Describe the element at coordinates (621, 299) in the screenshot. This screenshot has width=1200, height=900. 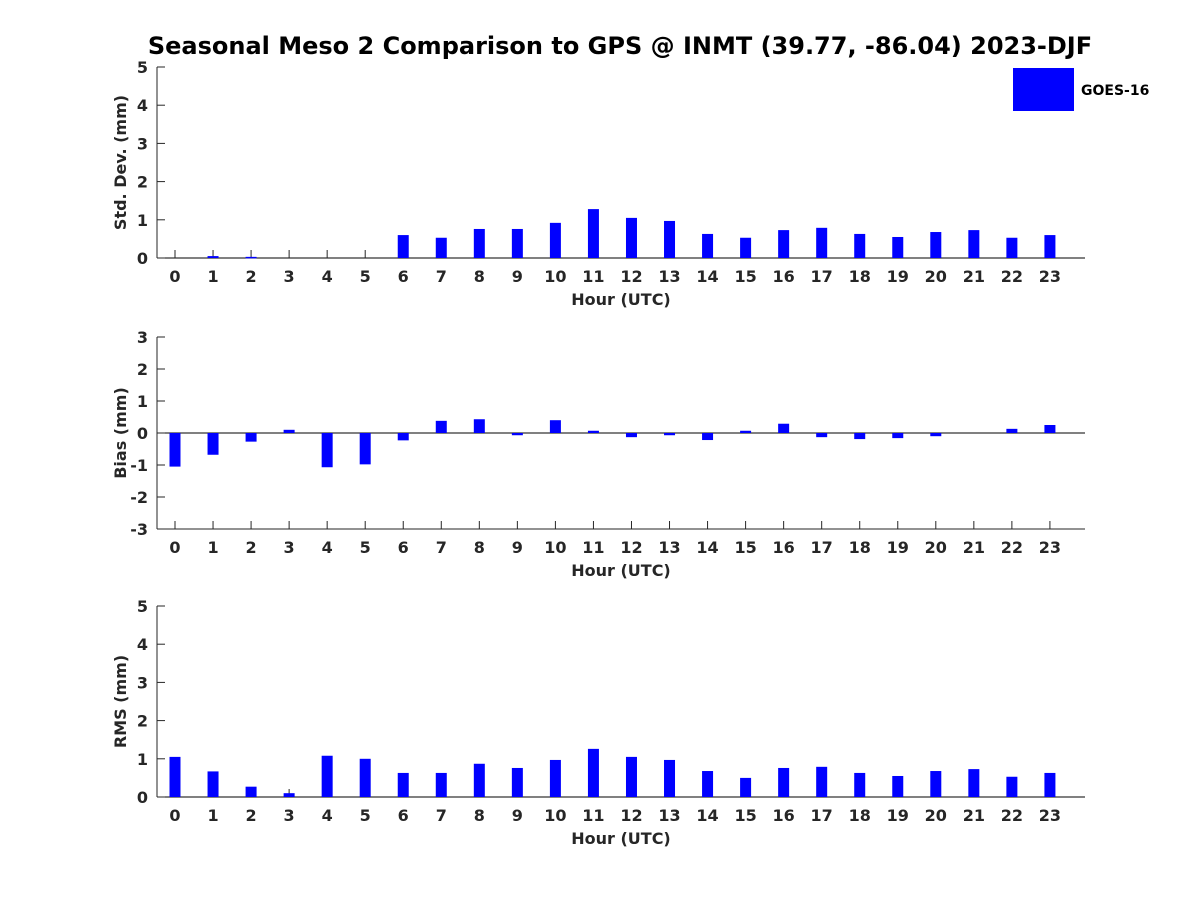
I see `x-axis-label: Hour (UTC)` at that location.